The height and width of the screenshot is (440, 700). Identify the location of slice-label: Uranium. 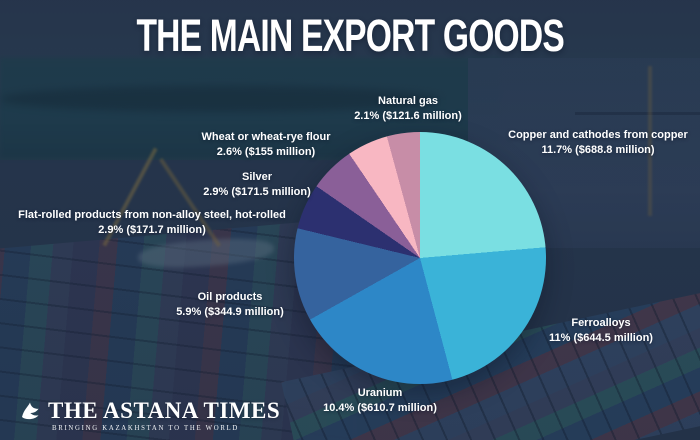
(380, 393).